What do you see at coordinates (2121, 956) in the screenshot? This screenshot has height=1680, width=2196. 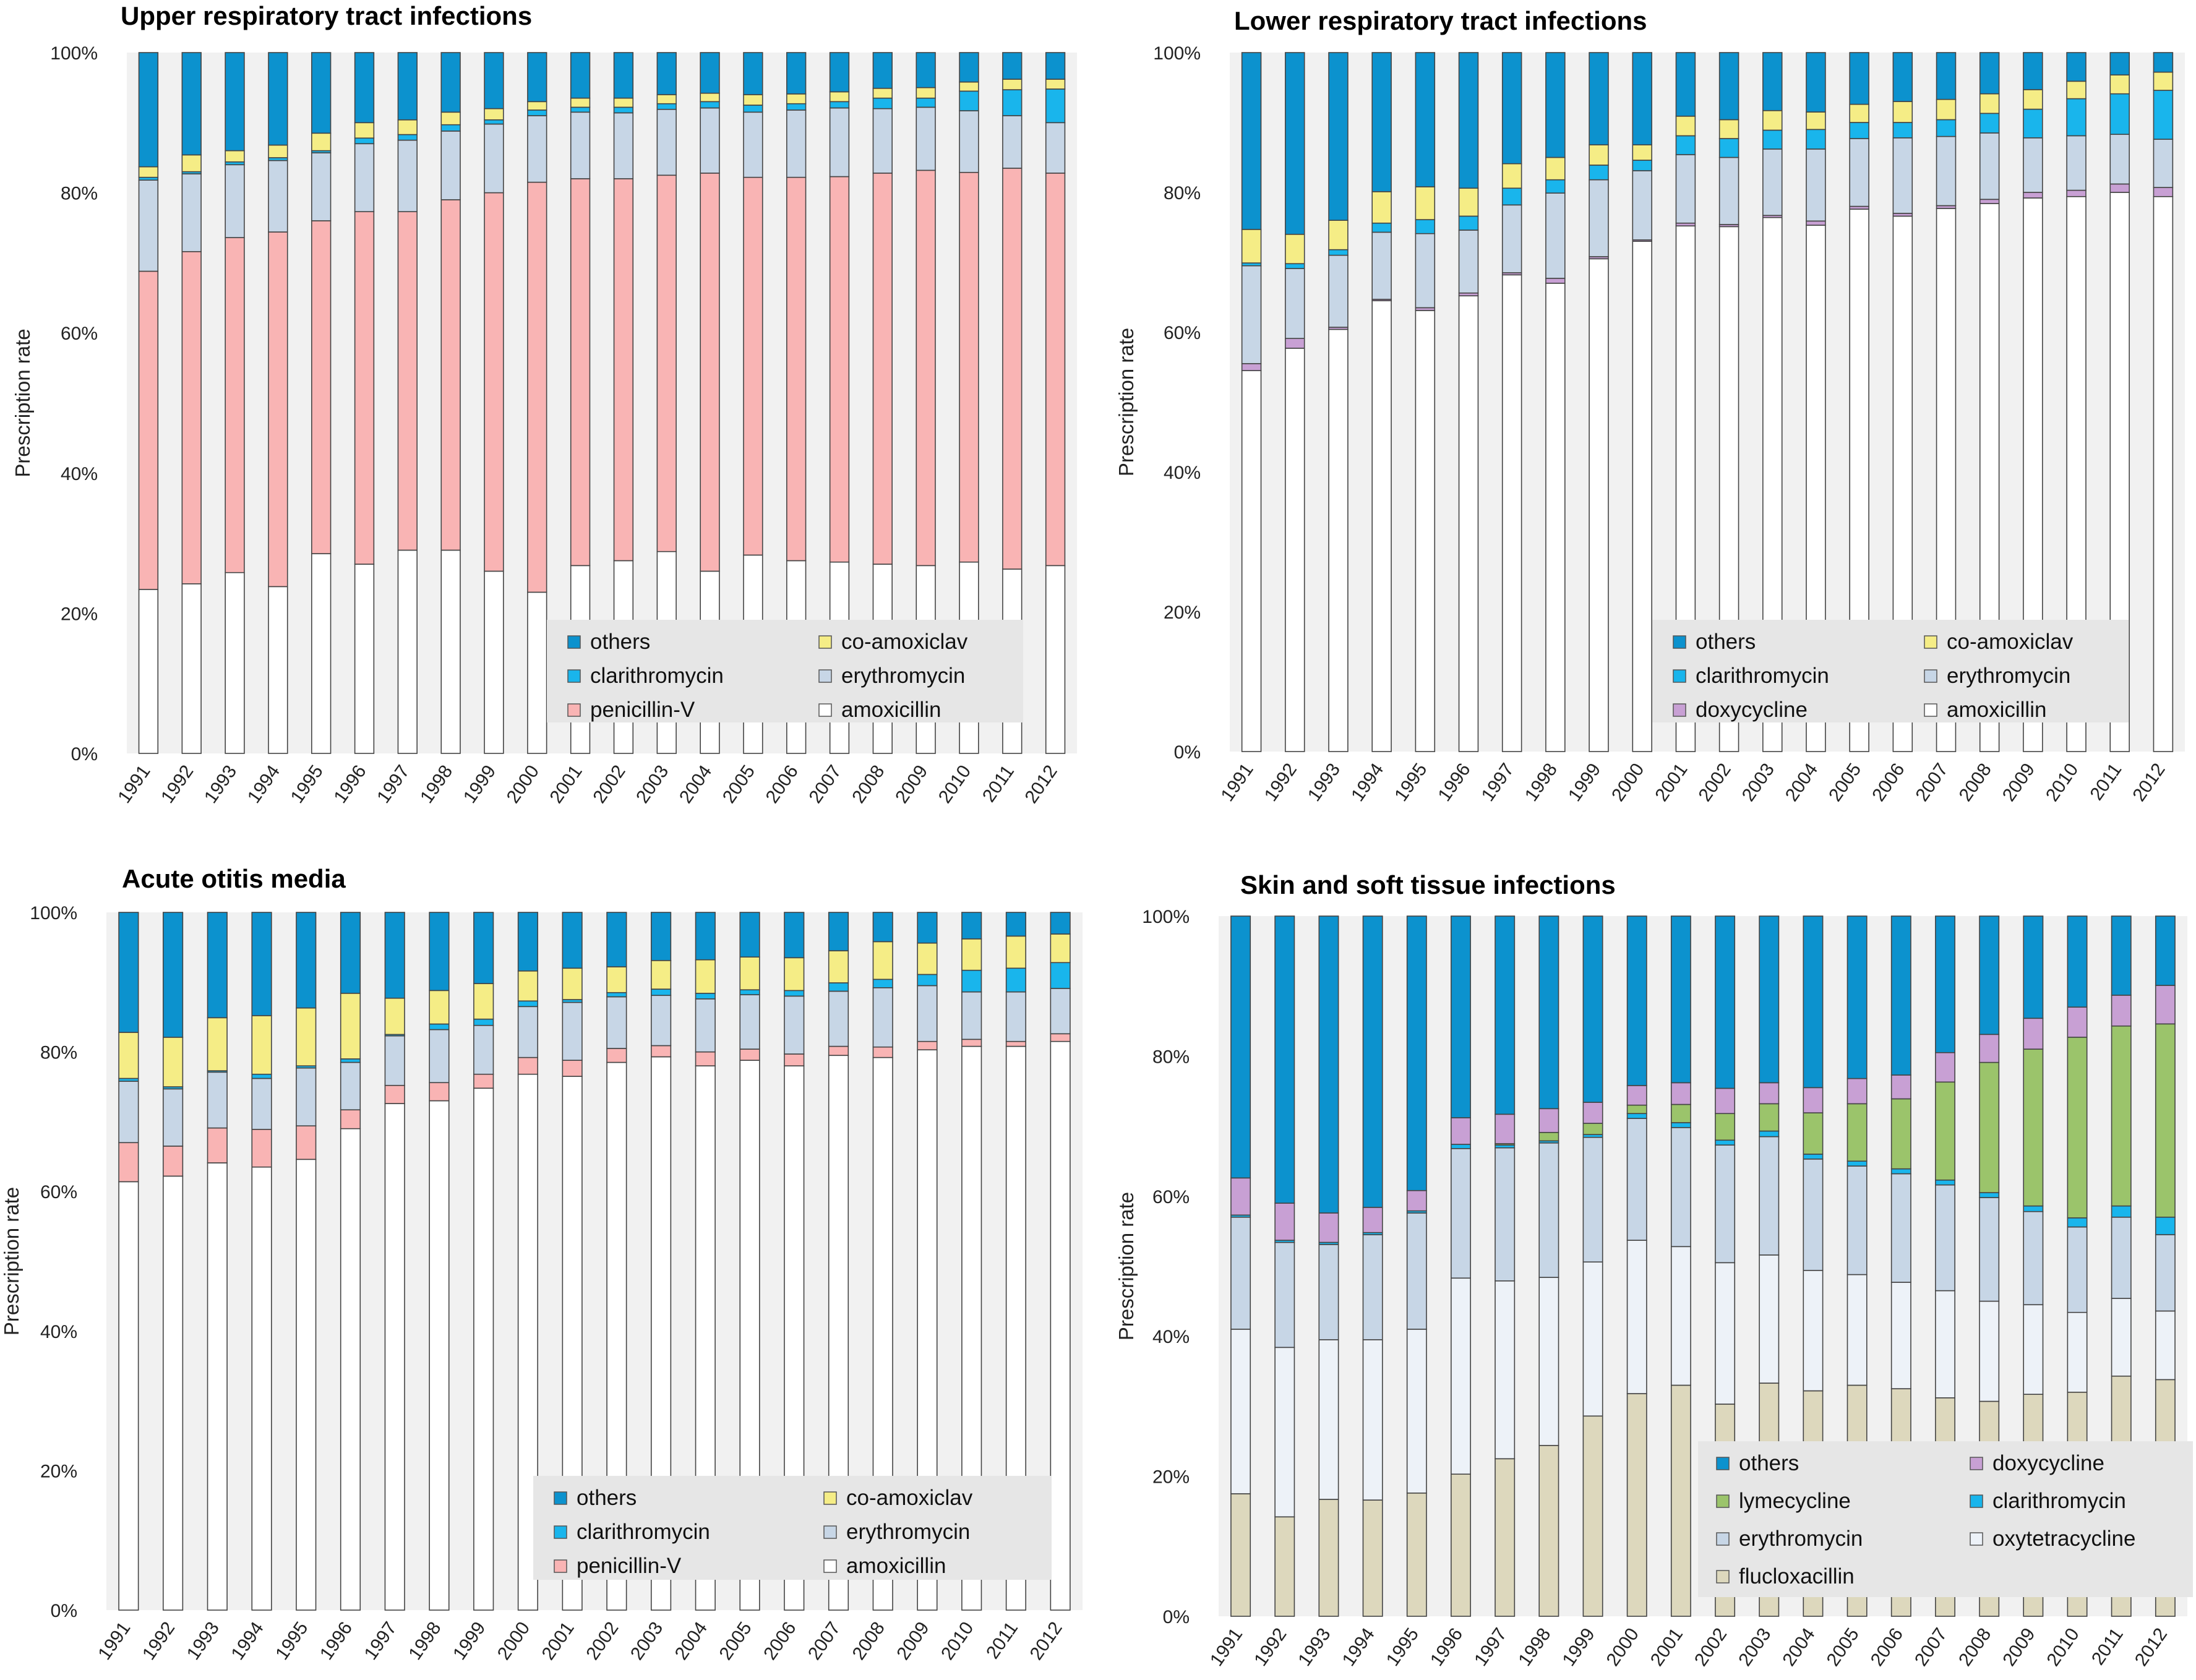 I see `bar-segment-others-2011` at bounding box center [2121, 956].